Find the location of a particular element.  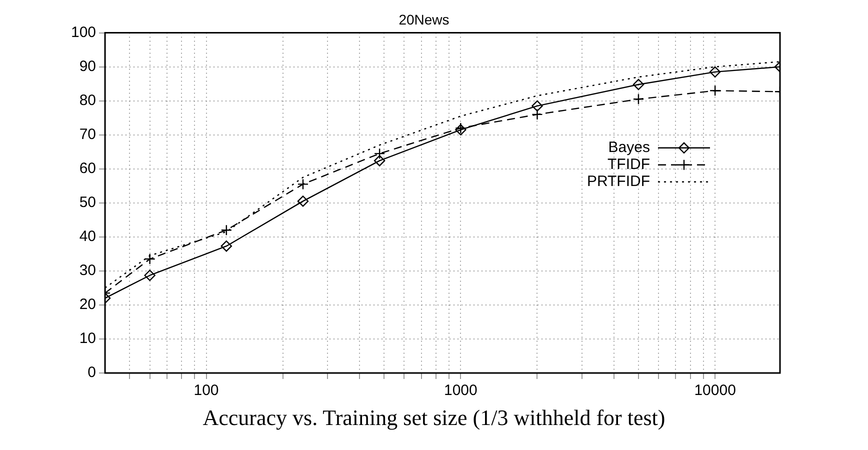

y-tick-label: 80 is located at coordinates (87, 100).